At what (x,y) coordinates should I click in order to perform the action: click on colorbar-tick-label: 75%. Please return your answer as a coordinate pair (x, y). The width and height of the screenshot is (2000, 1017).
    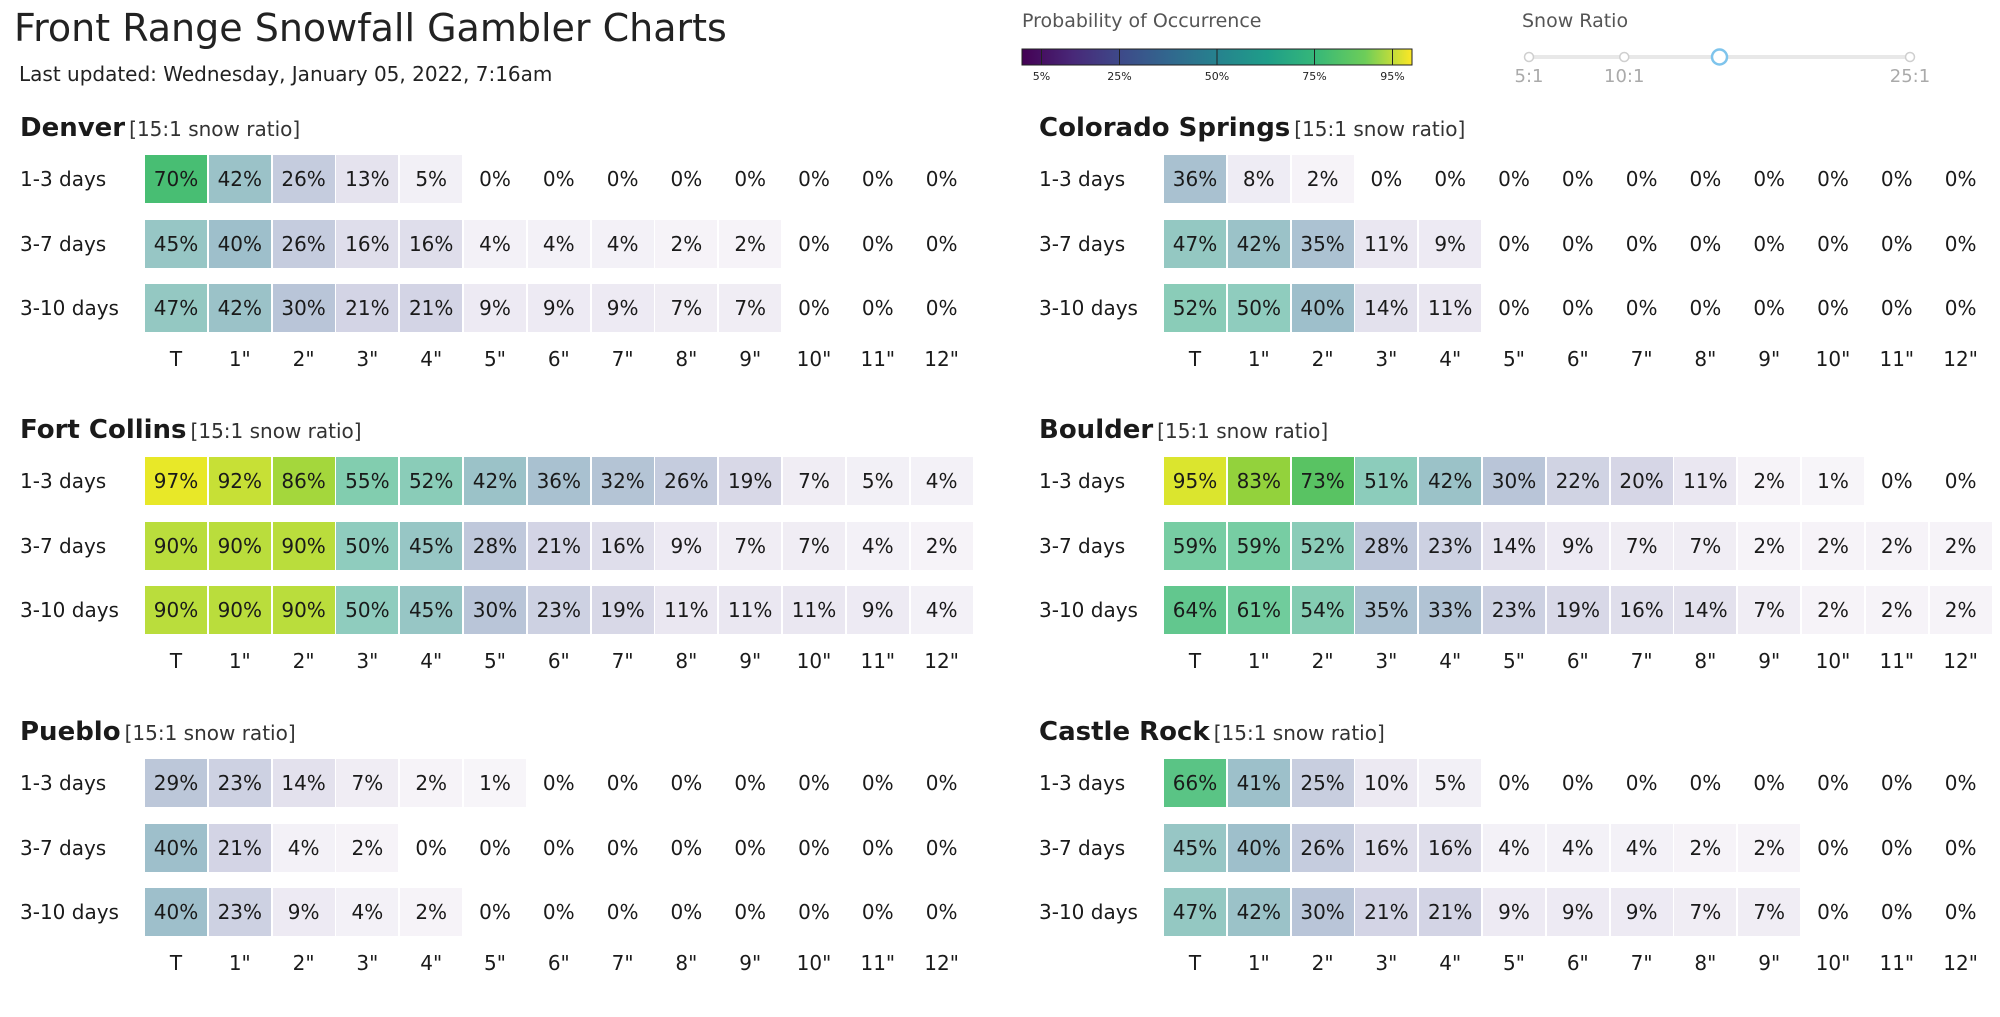
    Looking at the image, I should click on (1314, 76).